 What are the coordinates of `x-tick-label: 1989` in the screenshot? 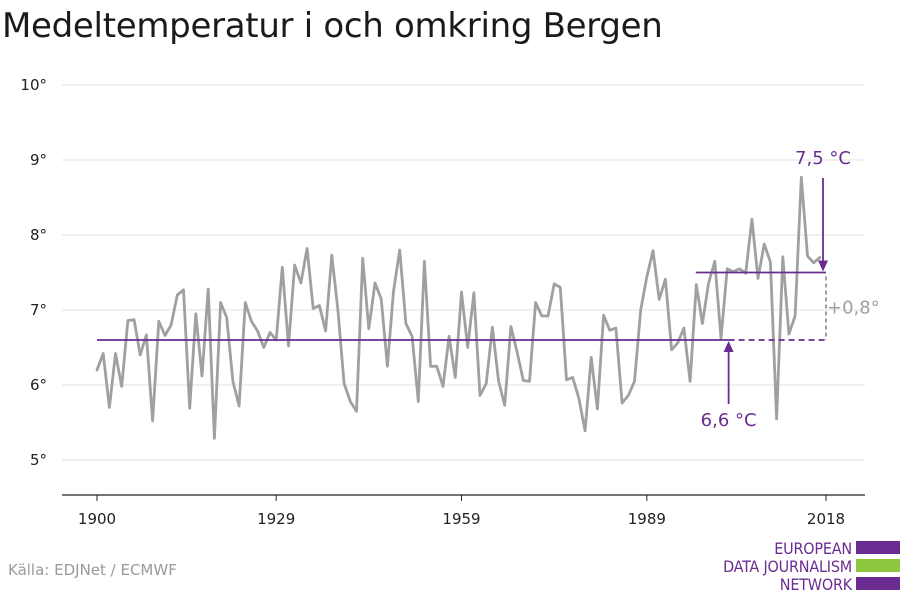 It's located at (647, 519).